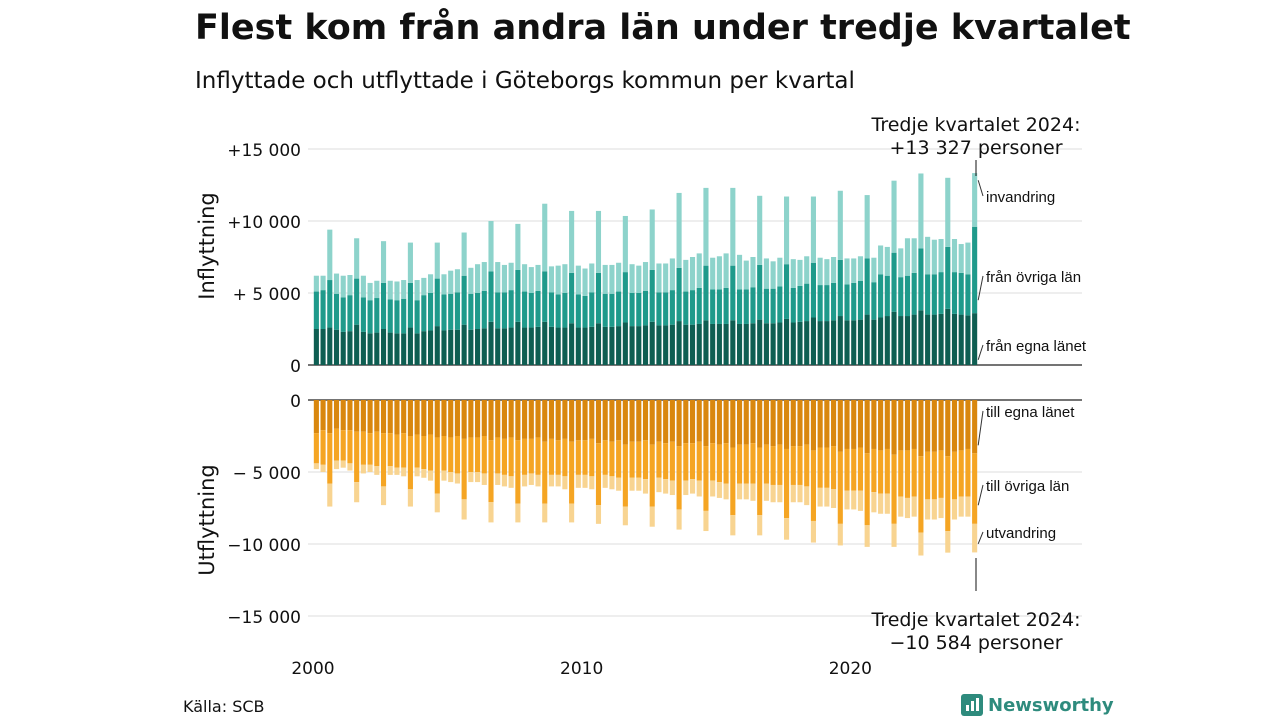  What do you see at coordinates (295, 367) in the screenshot?
I see `y-tick-label: 0` at bounding box center [295, 367].